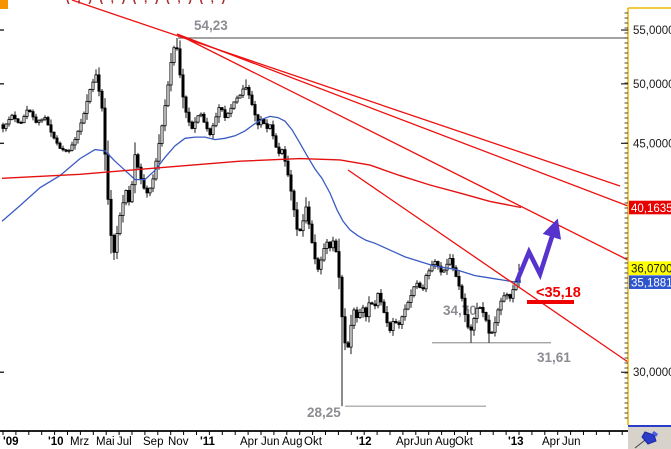 The width and height of the screenshot is (671, 449). What do you see at coordinates (178, 442) in the screenshot?
I see `time-label-Nov: Nov` at bounding box center [178, 442].